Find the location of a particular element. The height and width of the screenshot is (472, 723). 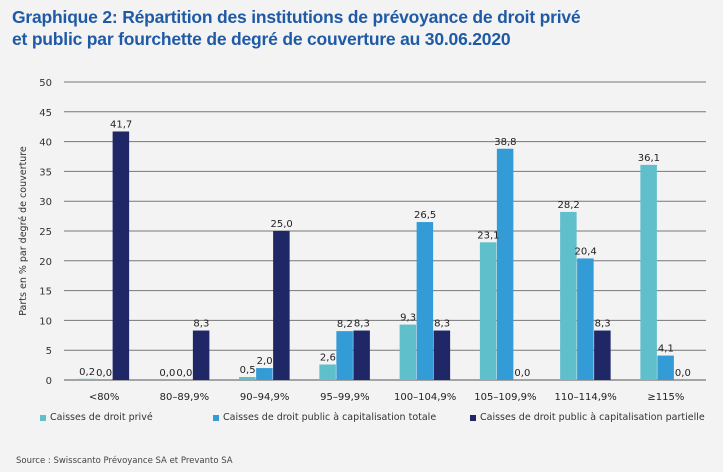

y-tick-label: 10 is located at coordinates (45, 321).